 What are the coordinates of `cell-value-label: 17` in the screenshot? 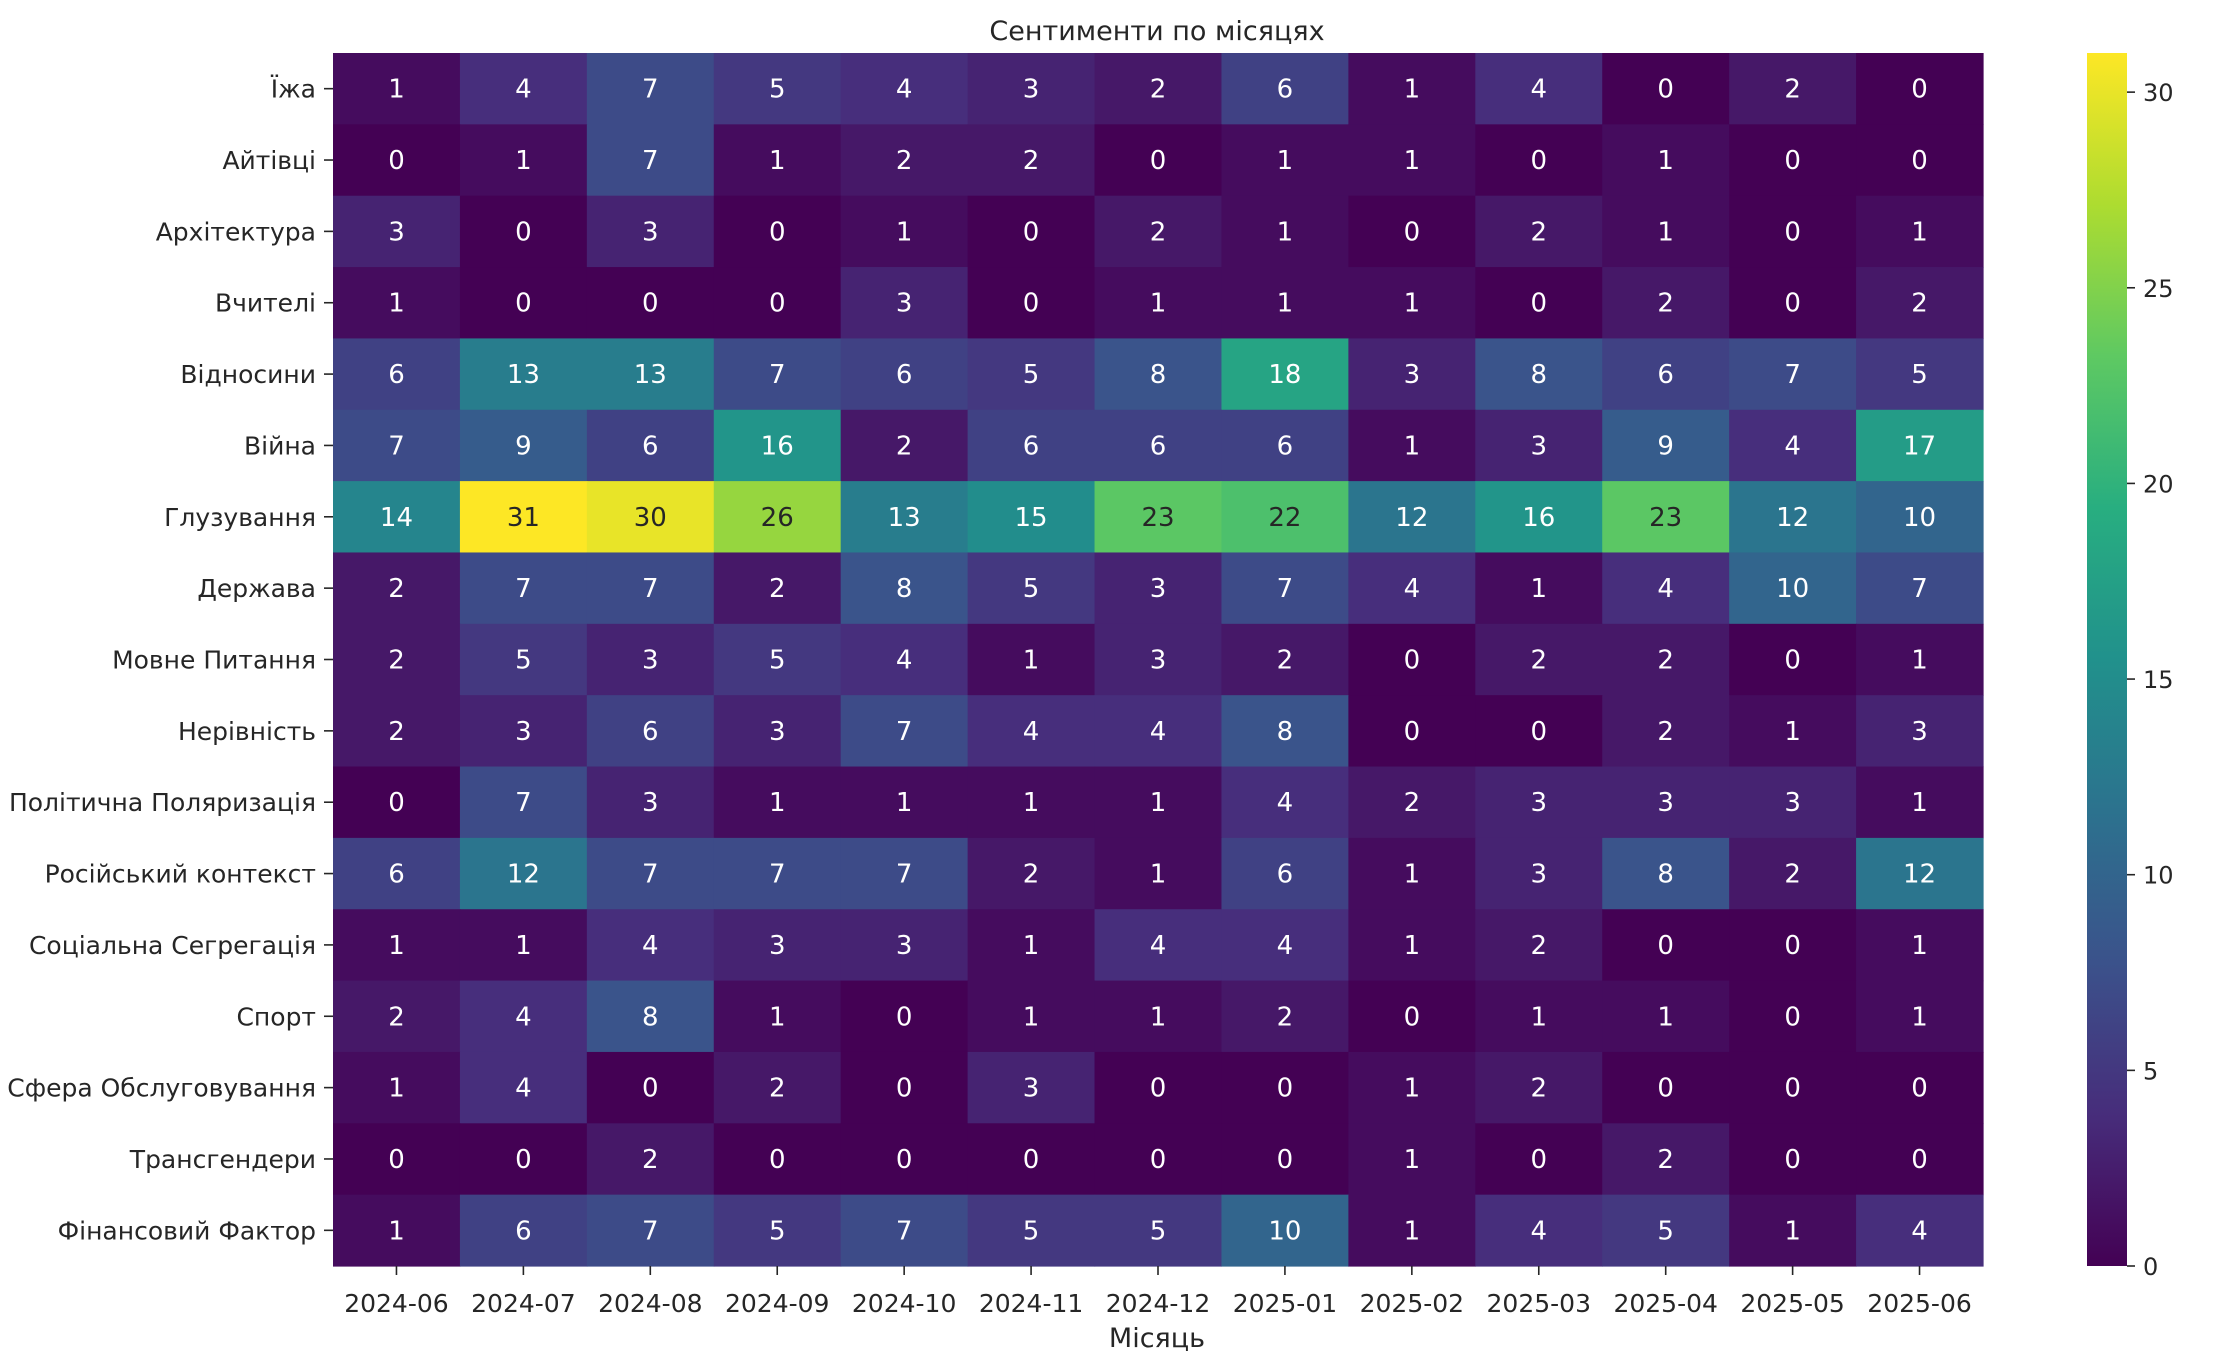 It's located at (1919, 446).